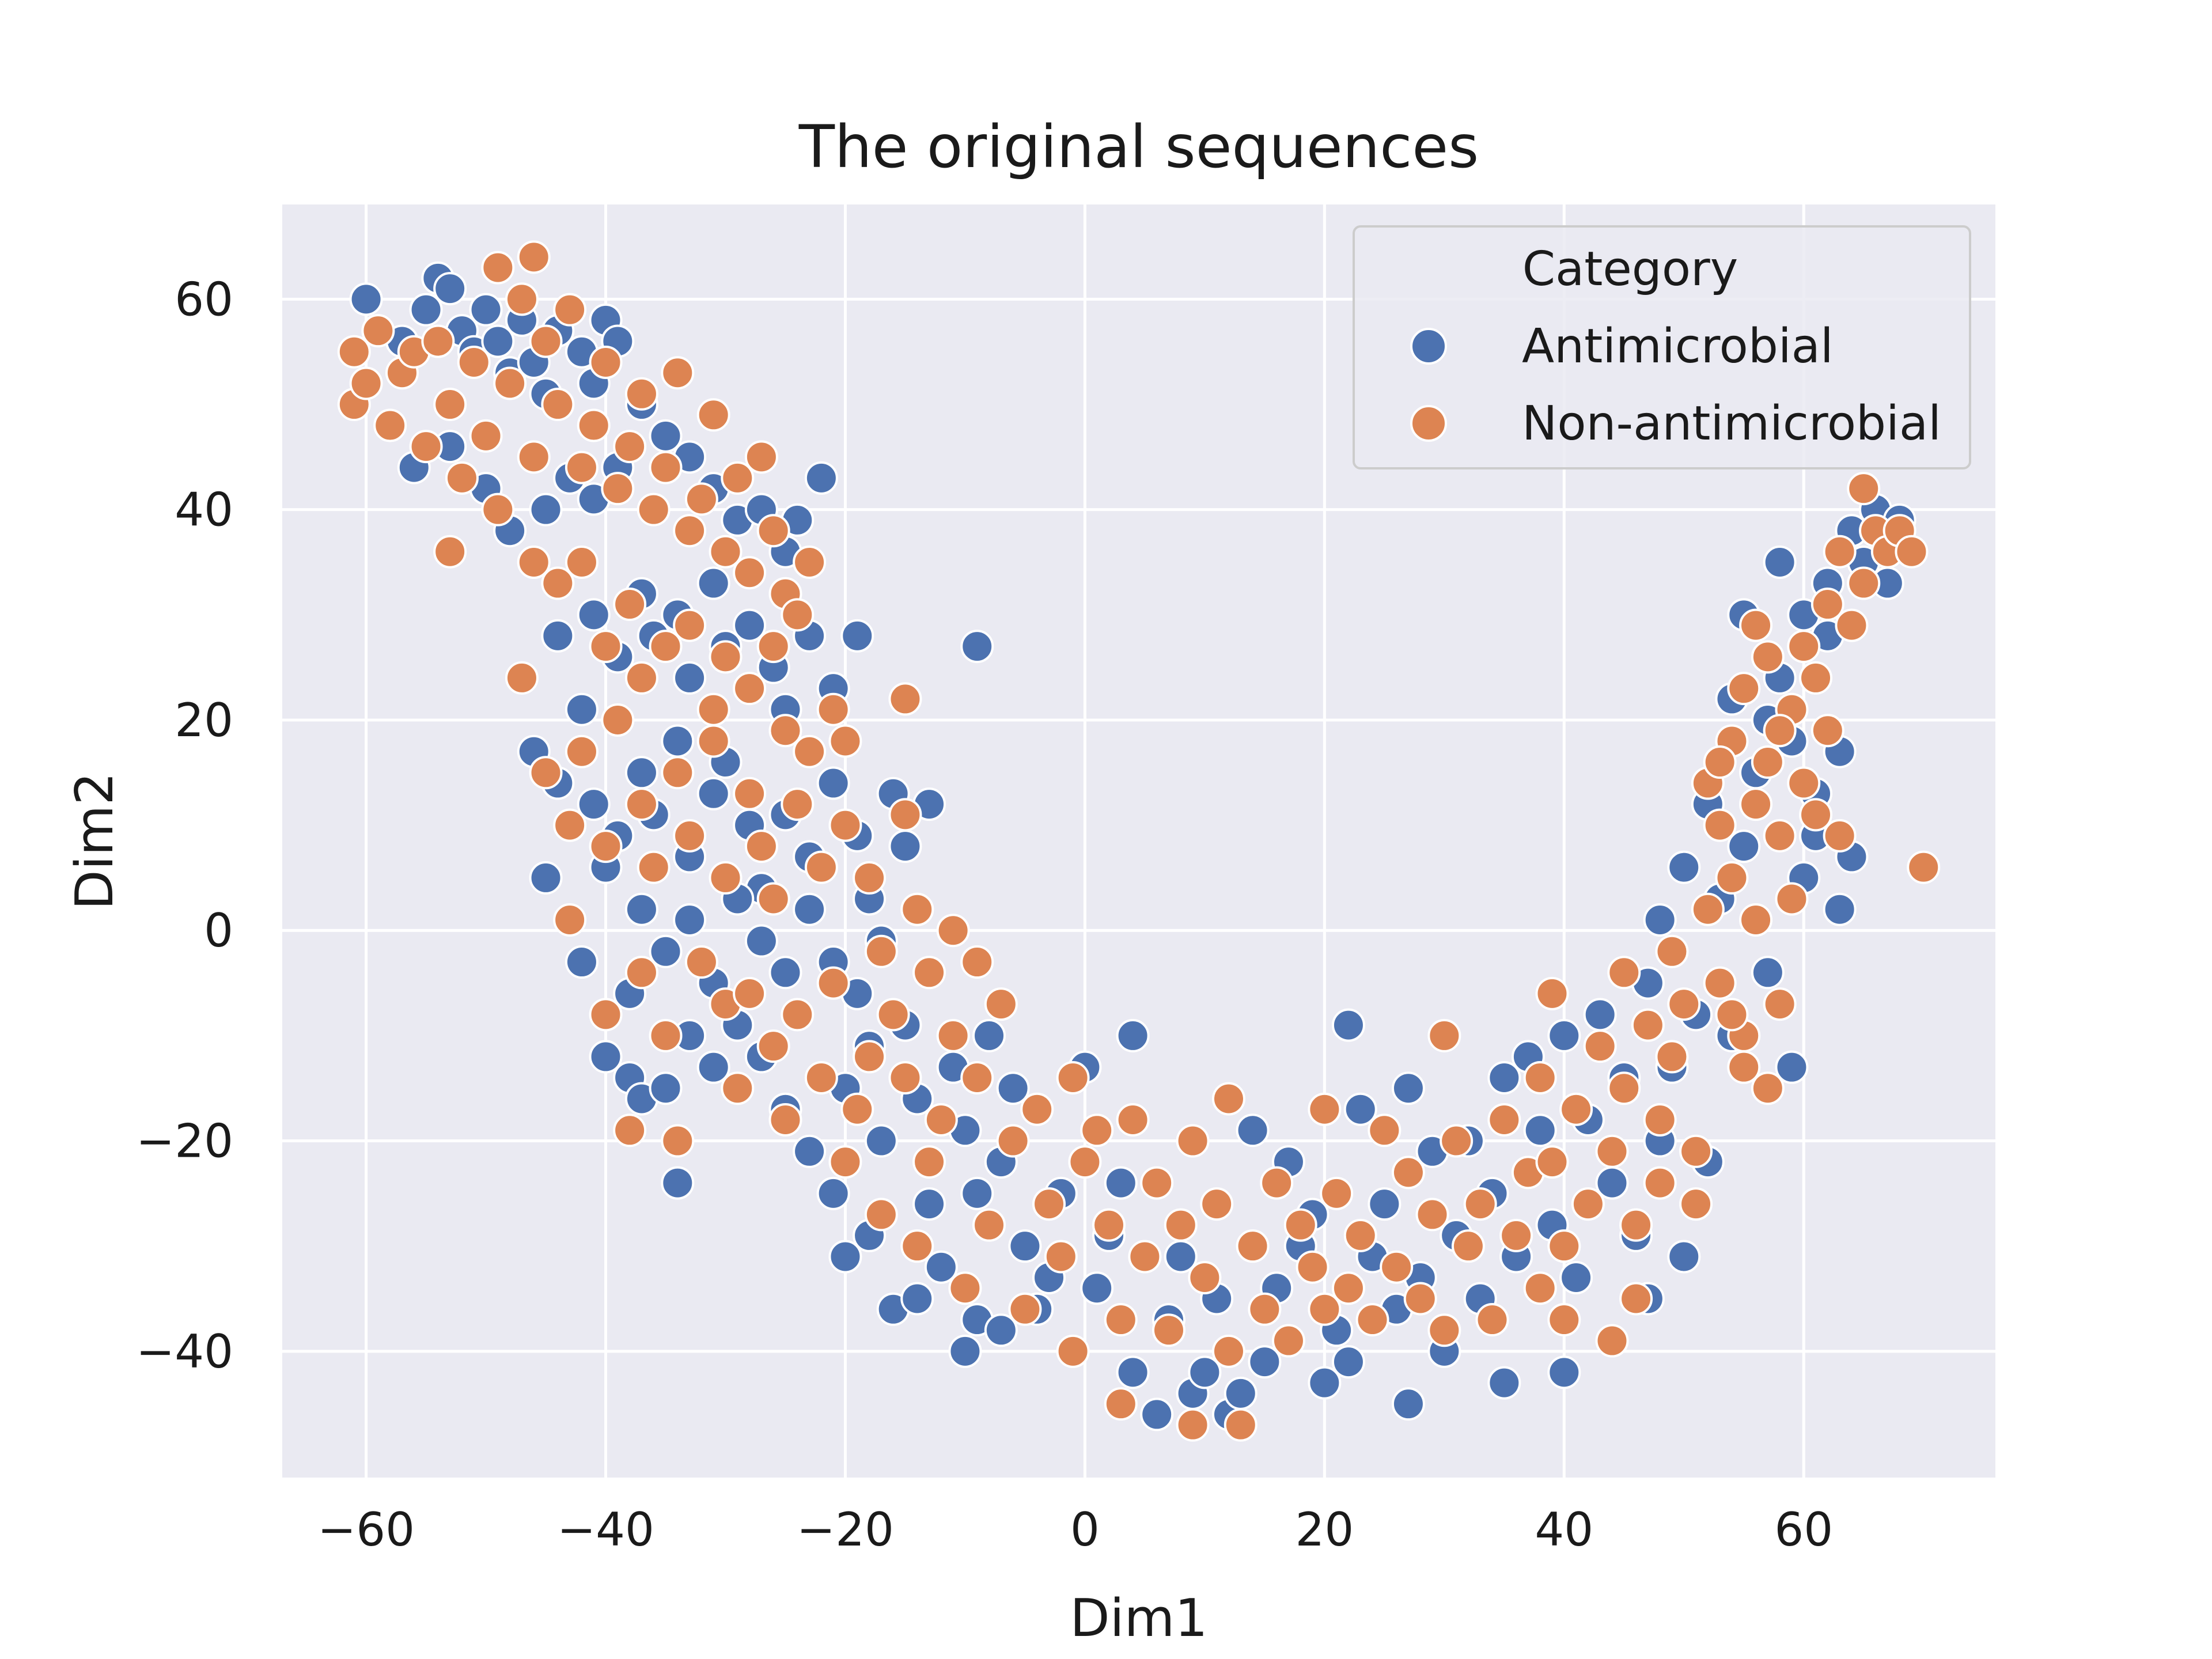 This screenshot has width=2212, height=1659. I want to click on chart-title: The original sequences, so click(1138, 147).